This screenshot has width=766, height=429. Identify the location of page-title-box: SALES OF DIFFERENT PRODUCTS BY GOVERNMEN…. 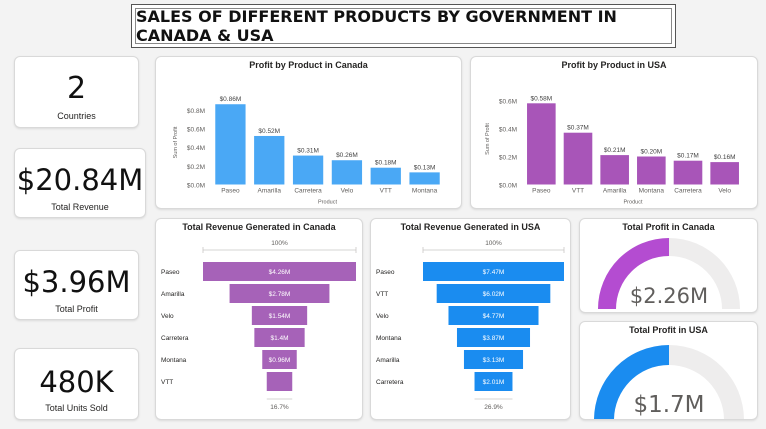
(403, 26).